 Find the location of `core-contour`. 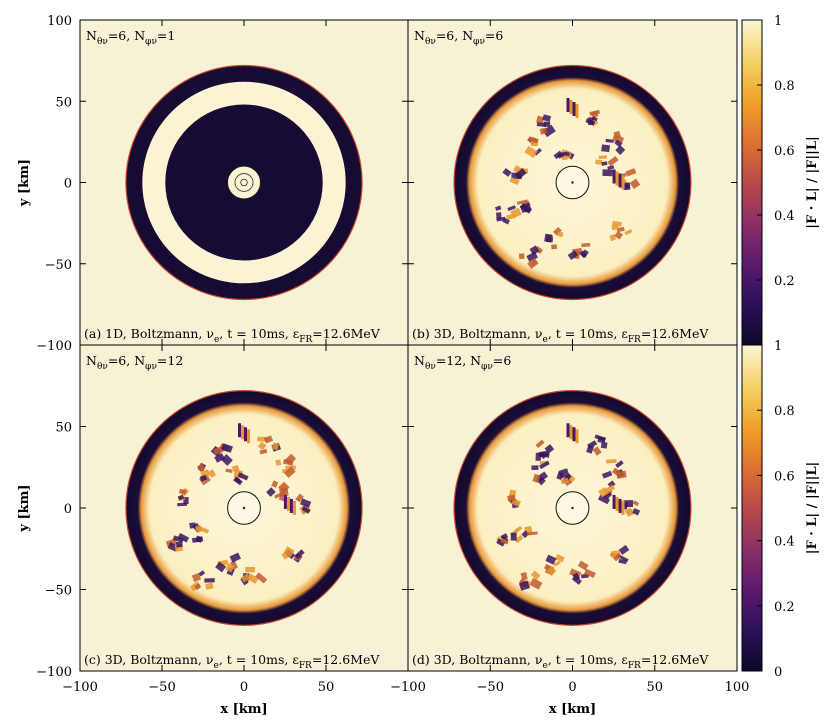

core-contour is located at coordinates (244, 182).